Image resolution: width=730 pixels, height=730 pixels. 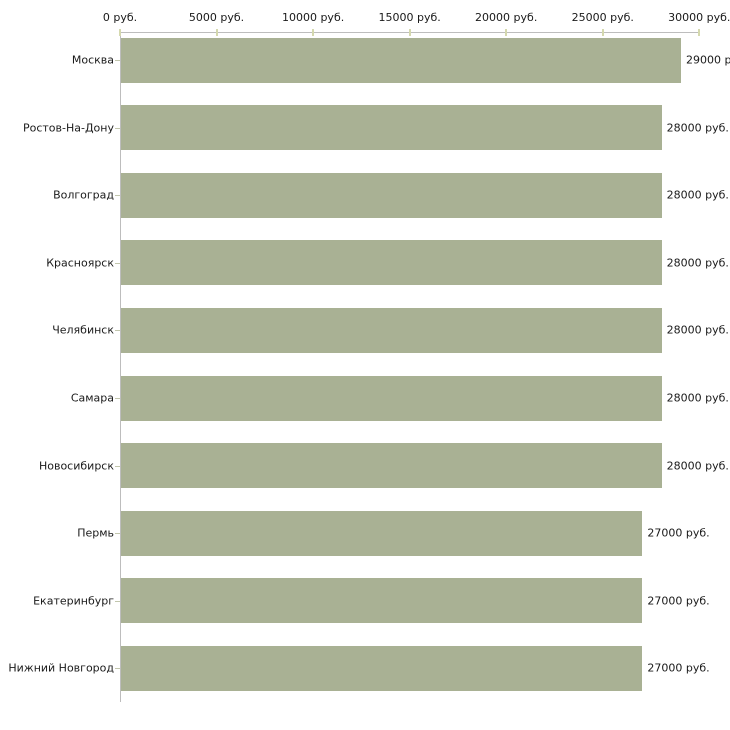 I want to click on x-axis-tick-label: 25000 руб., so click(x=602, y=17).